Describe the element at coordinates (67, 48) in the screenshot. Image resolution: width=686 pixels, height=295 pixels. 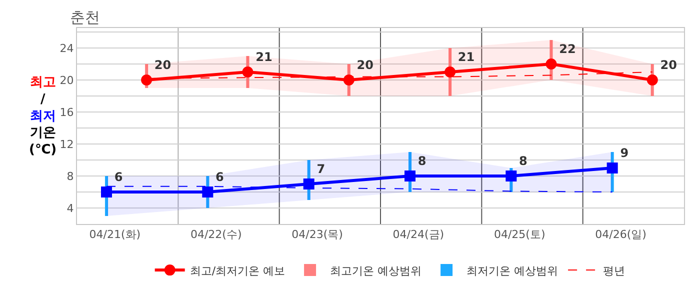
I see `y-tick-label: 24` at that location.